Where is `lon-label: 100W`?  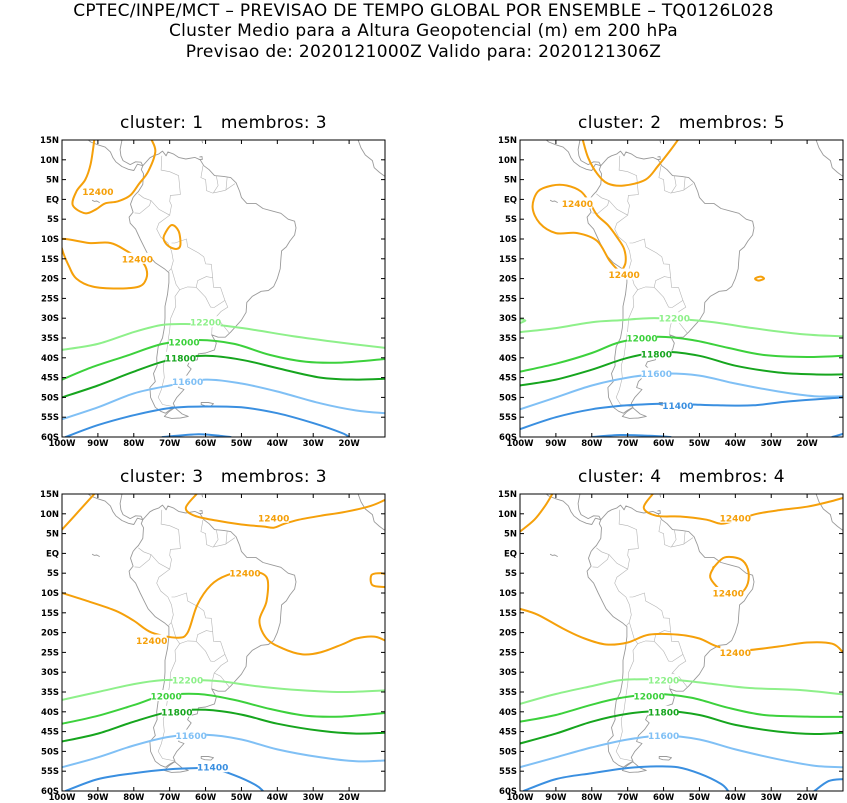
lon-label: 100W is located at coordinates (62, 444).